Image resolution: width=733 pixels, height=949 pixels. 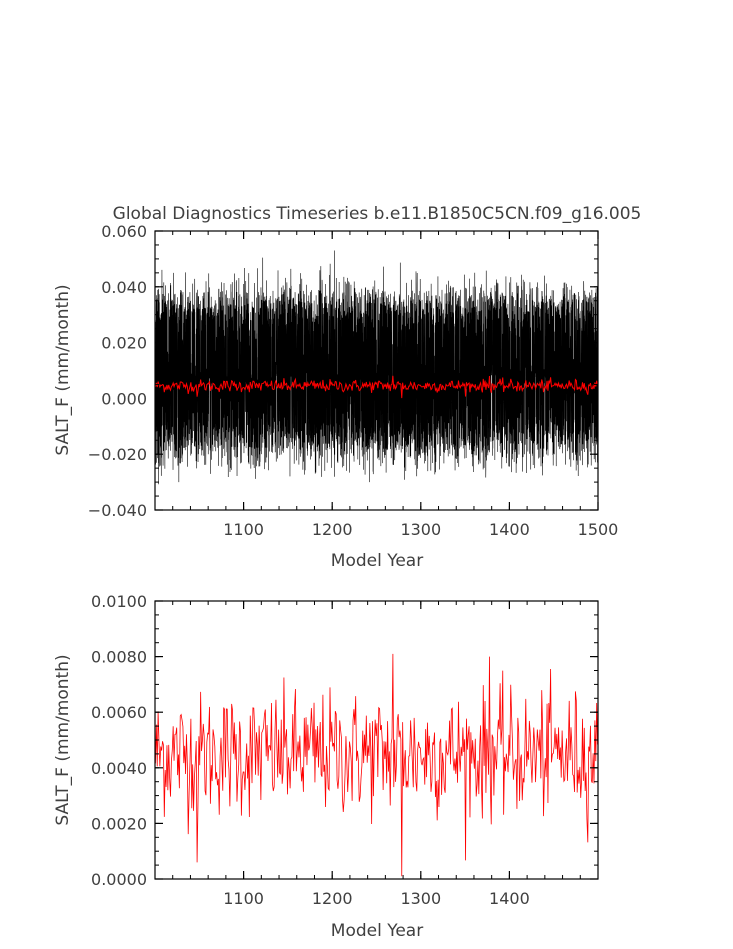 What do you see at coordinates (119, 601) in the screenshot?
I see `y-tick-label: 0.0100` at bounding box center [119, 601].